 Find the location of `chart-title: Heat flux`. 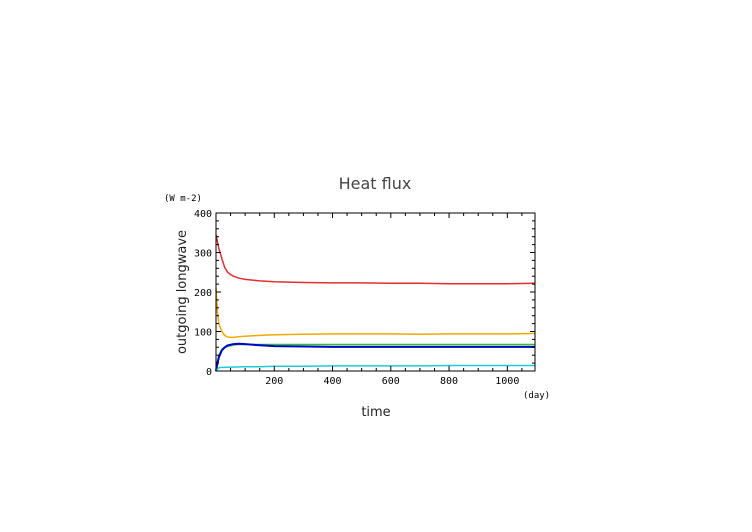

chart-title: Heat flux is located at coordinates (375, 183).